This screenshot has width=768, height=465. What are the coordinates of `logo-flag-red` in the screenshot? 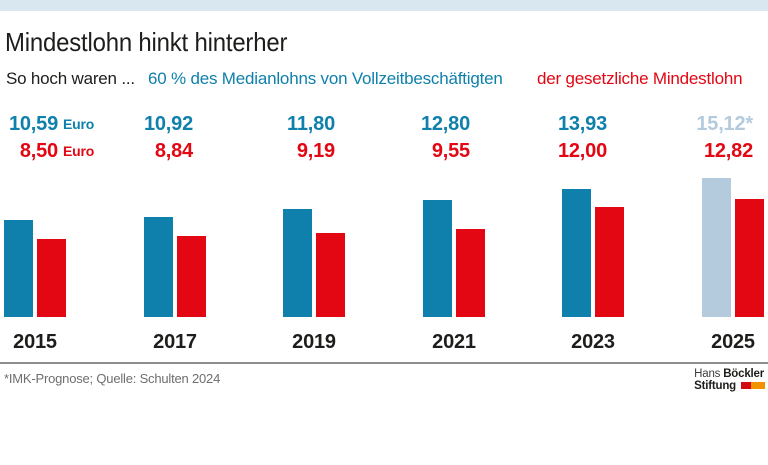 It's located at (746, 385).